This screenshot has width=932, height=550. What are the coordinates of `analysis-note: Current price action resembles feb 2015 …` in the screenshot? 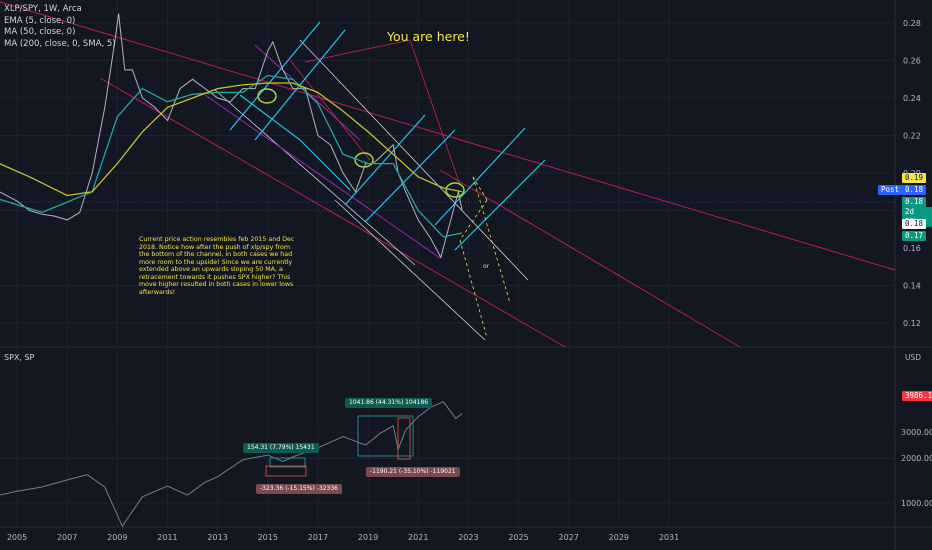 It's located at (217, 266).